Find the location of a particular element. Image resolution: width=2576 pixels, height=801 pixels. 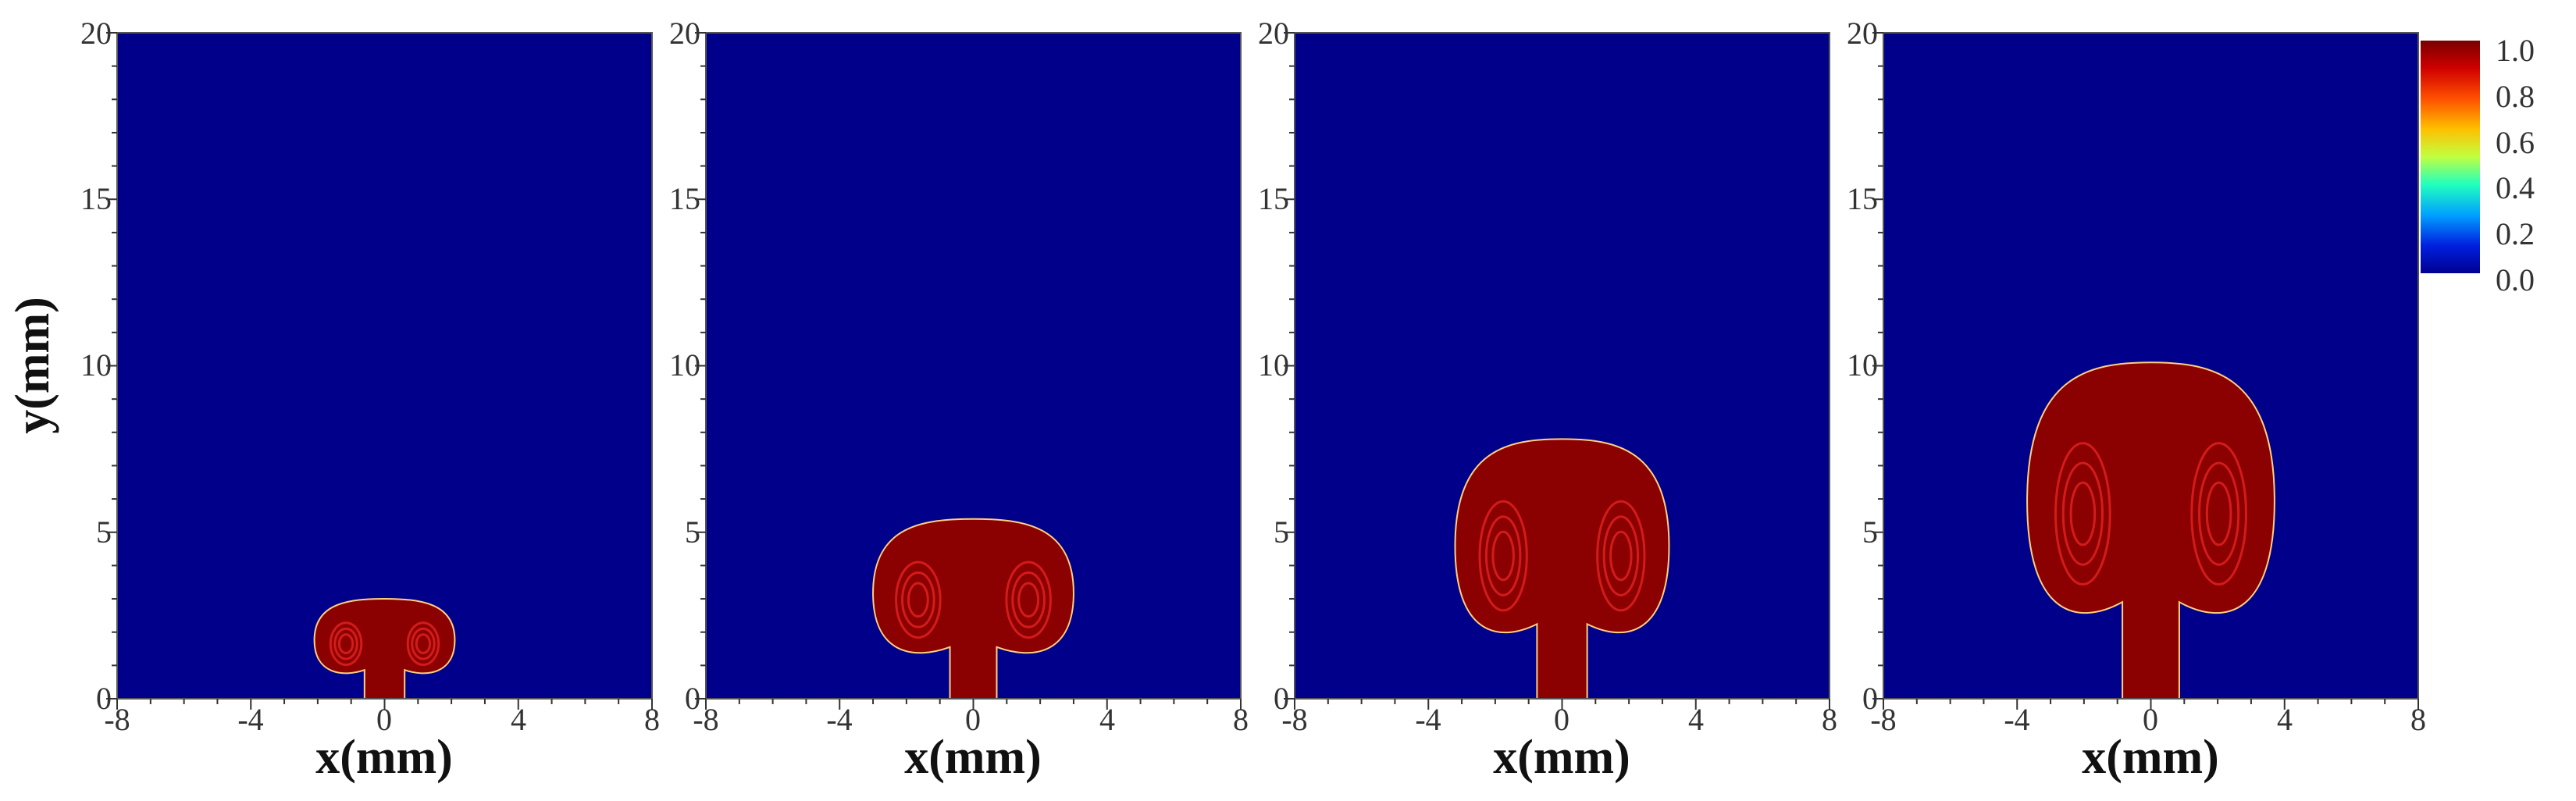

panel-4-y-tick-label-1: 0 is located at coordinates (1870, 698).